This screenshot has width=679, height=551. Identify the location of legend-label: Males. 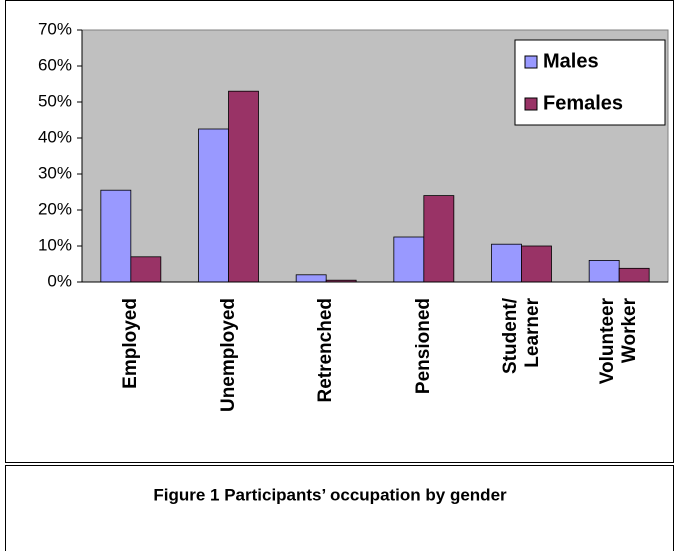
(571, 61).